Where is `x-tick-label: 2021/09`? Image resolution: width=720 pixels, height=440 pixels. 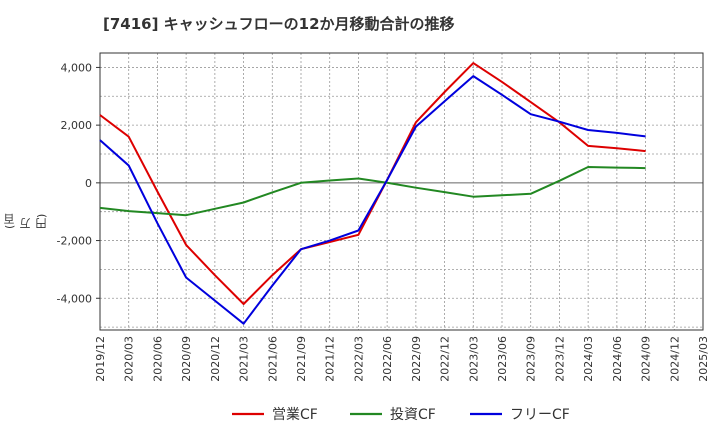 x-tick-label: 2021/09 is located at coordinates (301, 359).